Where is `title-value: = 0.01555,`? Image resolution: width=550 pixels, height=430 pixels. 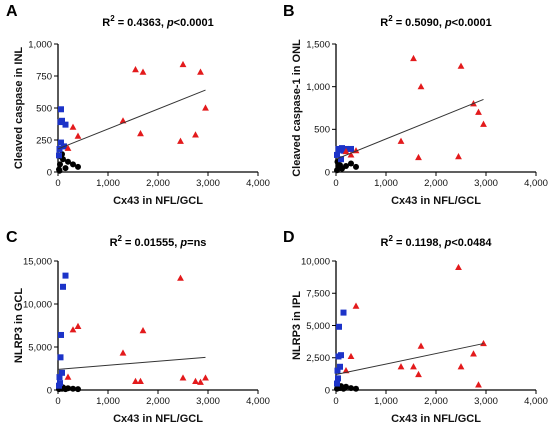
title-value: = 0.01555, is located at coordinates (151, 243).